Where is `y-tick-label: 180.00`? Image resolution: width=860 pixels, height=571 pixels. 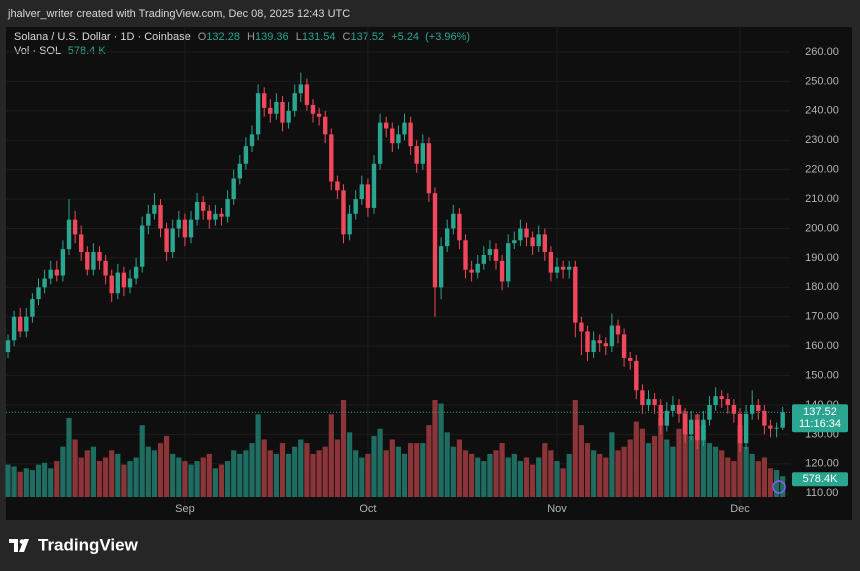 y-tick-label: 180.00 is located at coordinates (822, 287).